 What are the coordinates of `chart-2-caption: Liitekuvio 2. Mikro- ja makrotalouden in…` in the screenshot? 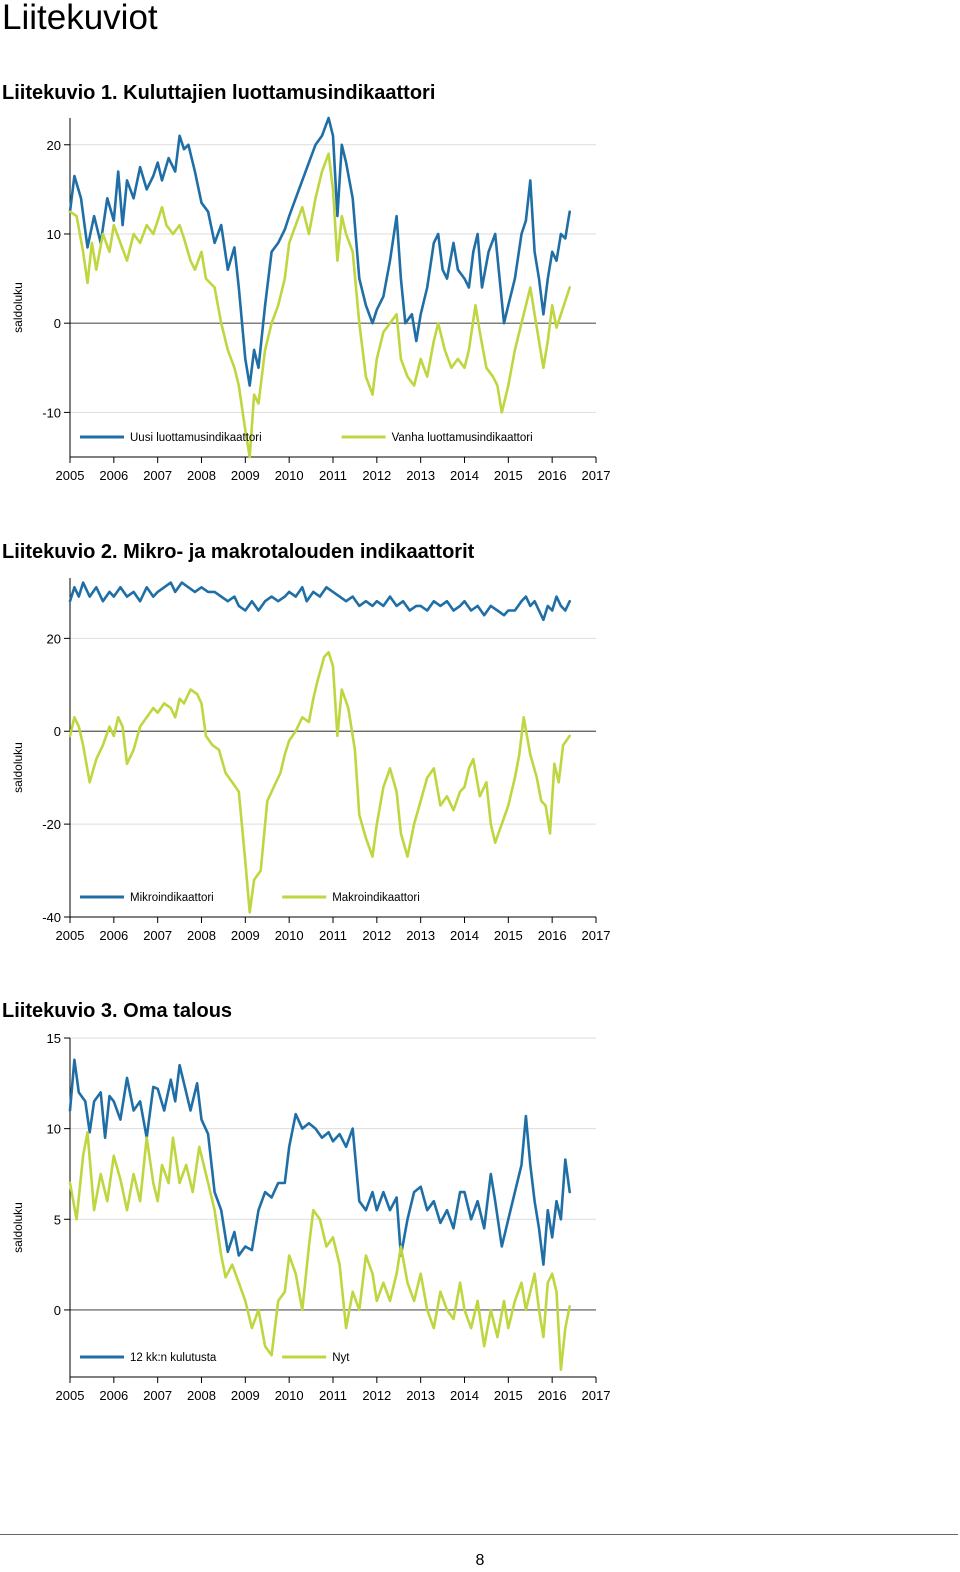 It's located at (238, 552).